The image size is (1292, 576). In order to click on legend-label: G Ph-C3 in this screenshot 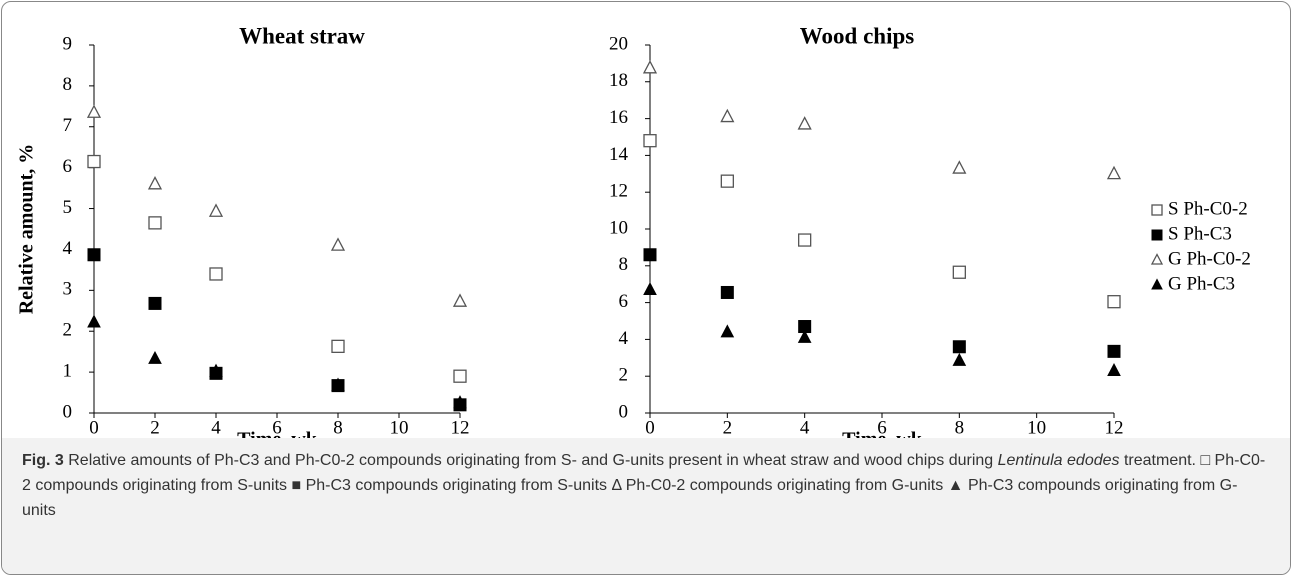, I will do `click(1201, 283)`.